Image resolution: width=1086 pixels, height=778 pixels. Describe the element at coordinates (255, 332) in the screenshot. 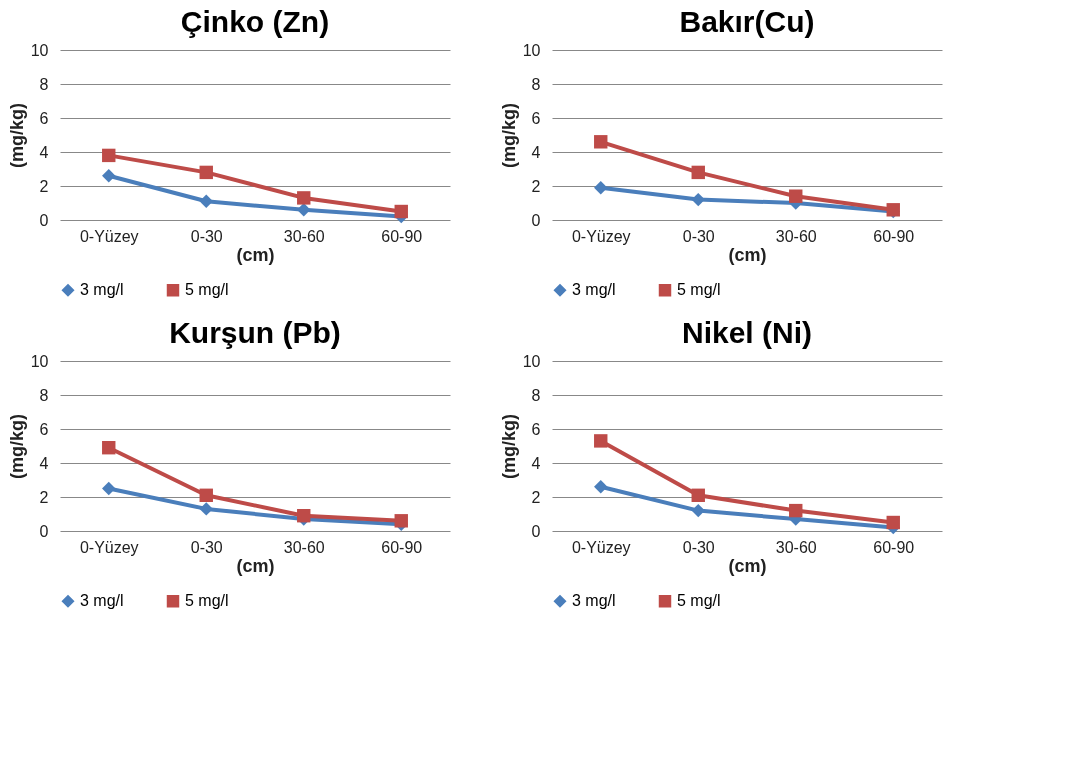

I see `chart-title: Kurşun (Pb)` at that location.